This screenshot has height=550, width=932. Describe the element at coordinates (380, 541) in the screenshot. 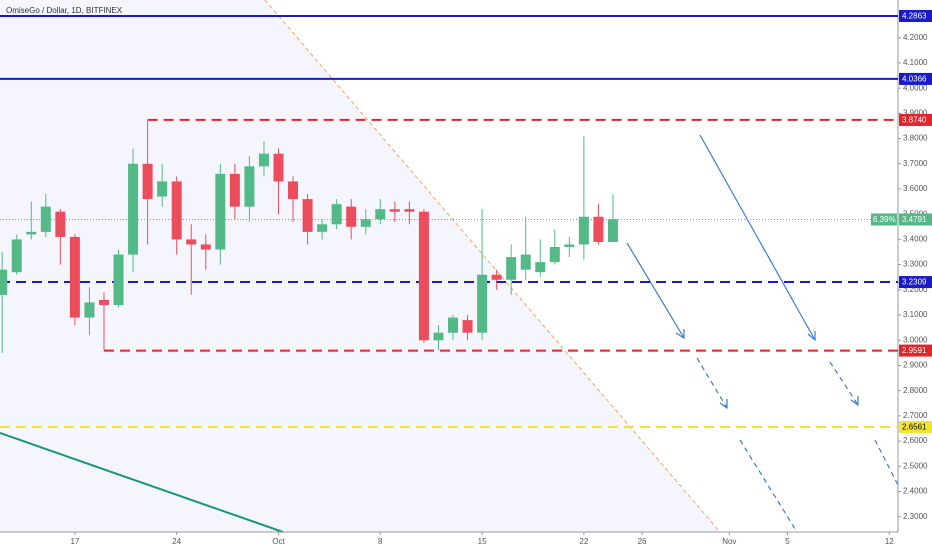

I see `x-tick-label: 8` at that location.